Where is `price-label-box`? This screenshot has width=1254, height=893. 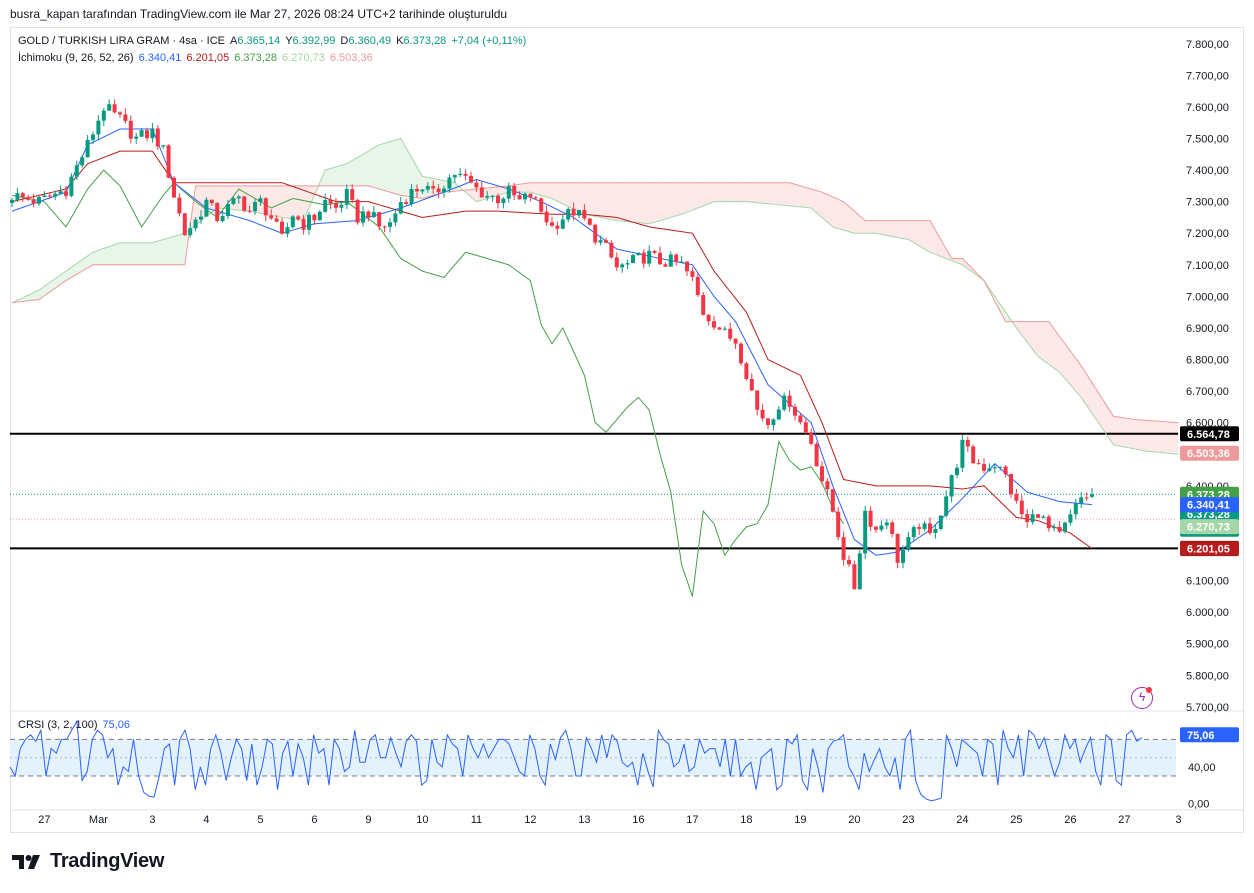 price-label-box is located at coordinates (1209, 549).